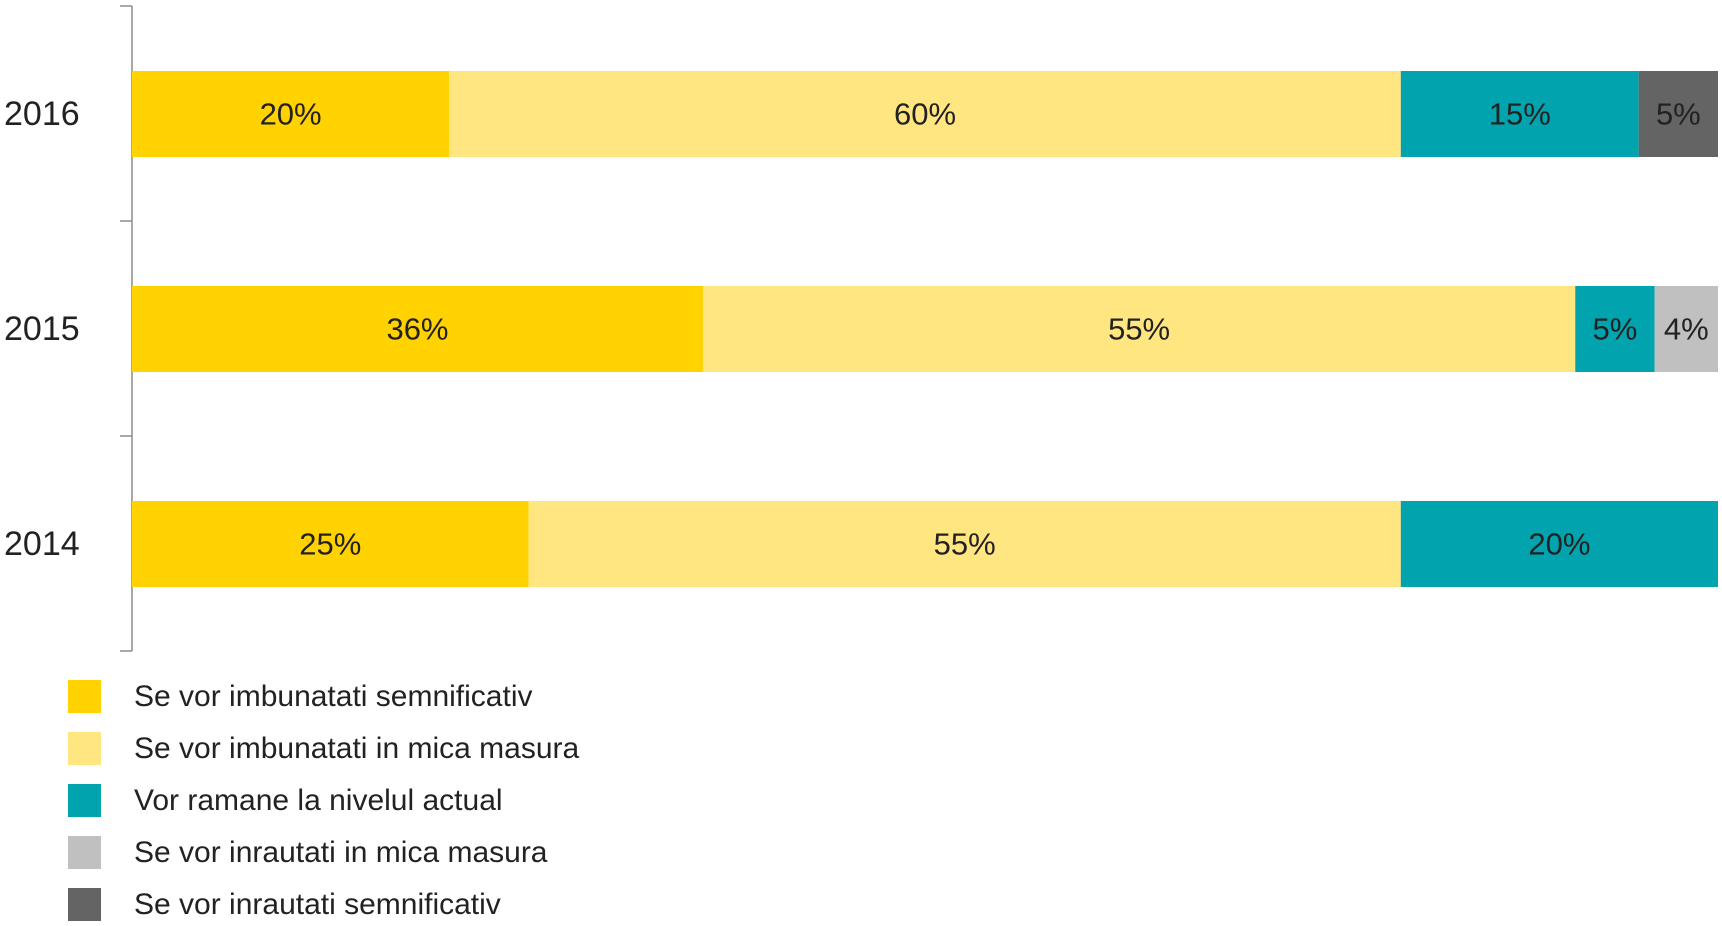 The width and height of the screenshot is (1722, 926). I want to click on data-label-2016-series-5: 5%, so click(1678, 114).